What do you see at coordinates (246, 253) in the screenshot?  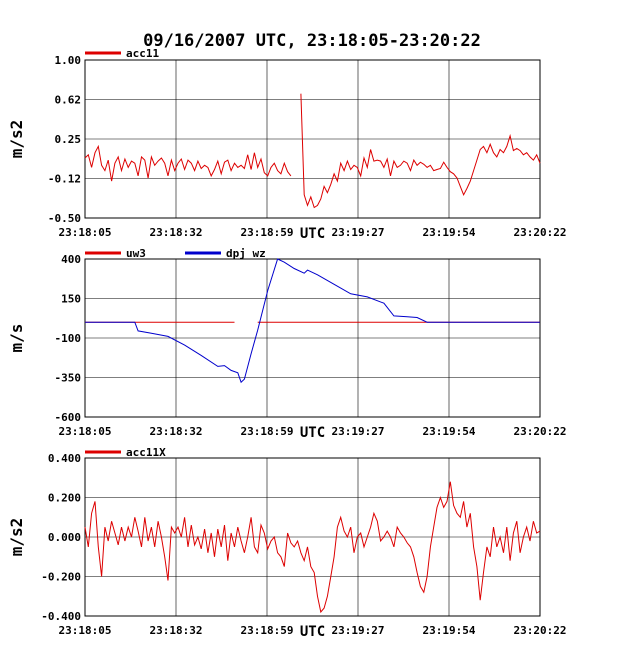 I see `legend-label: dpj_wz` at bounding box center [246, 253].